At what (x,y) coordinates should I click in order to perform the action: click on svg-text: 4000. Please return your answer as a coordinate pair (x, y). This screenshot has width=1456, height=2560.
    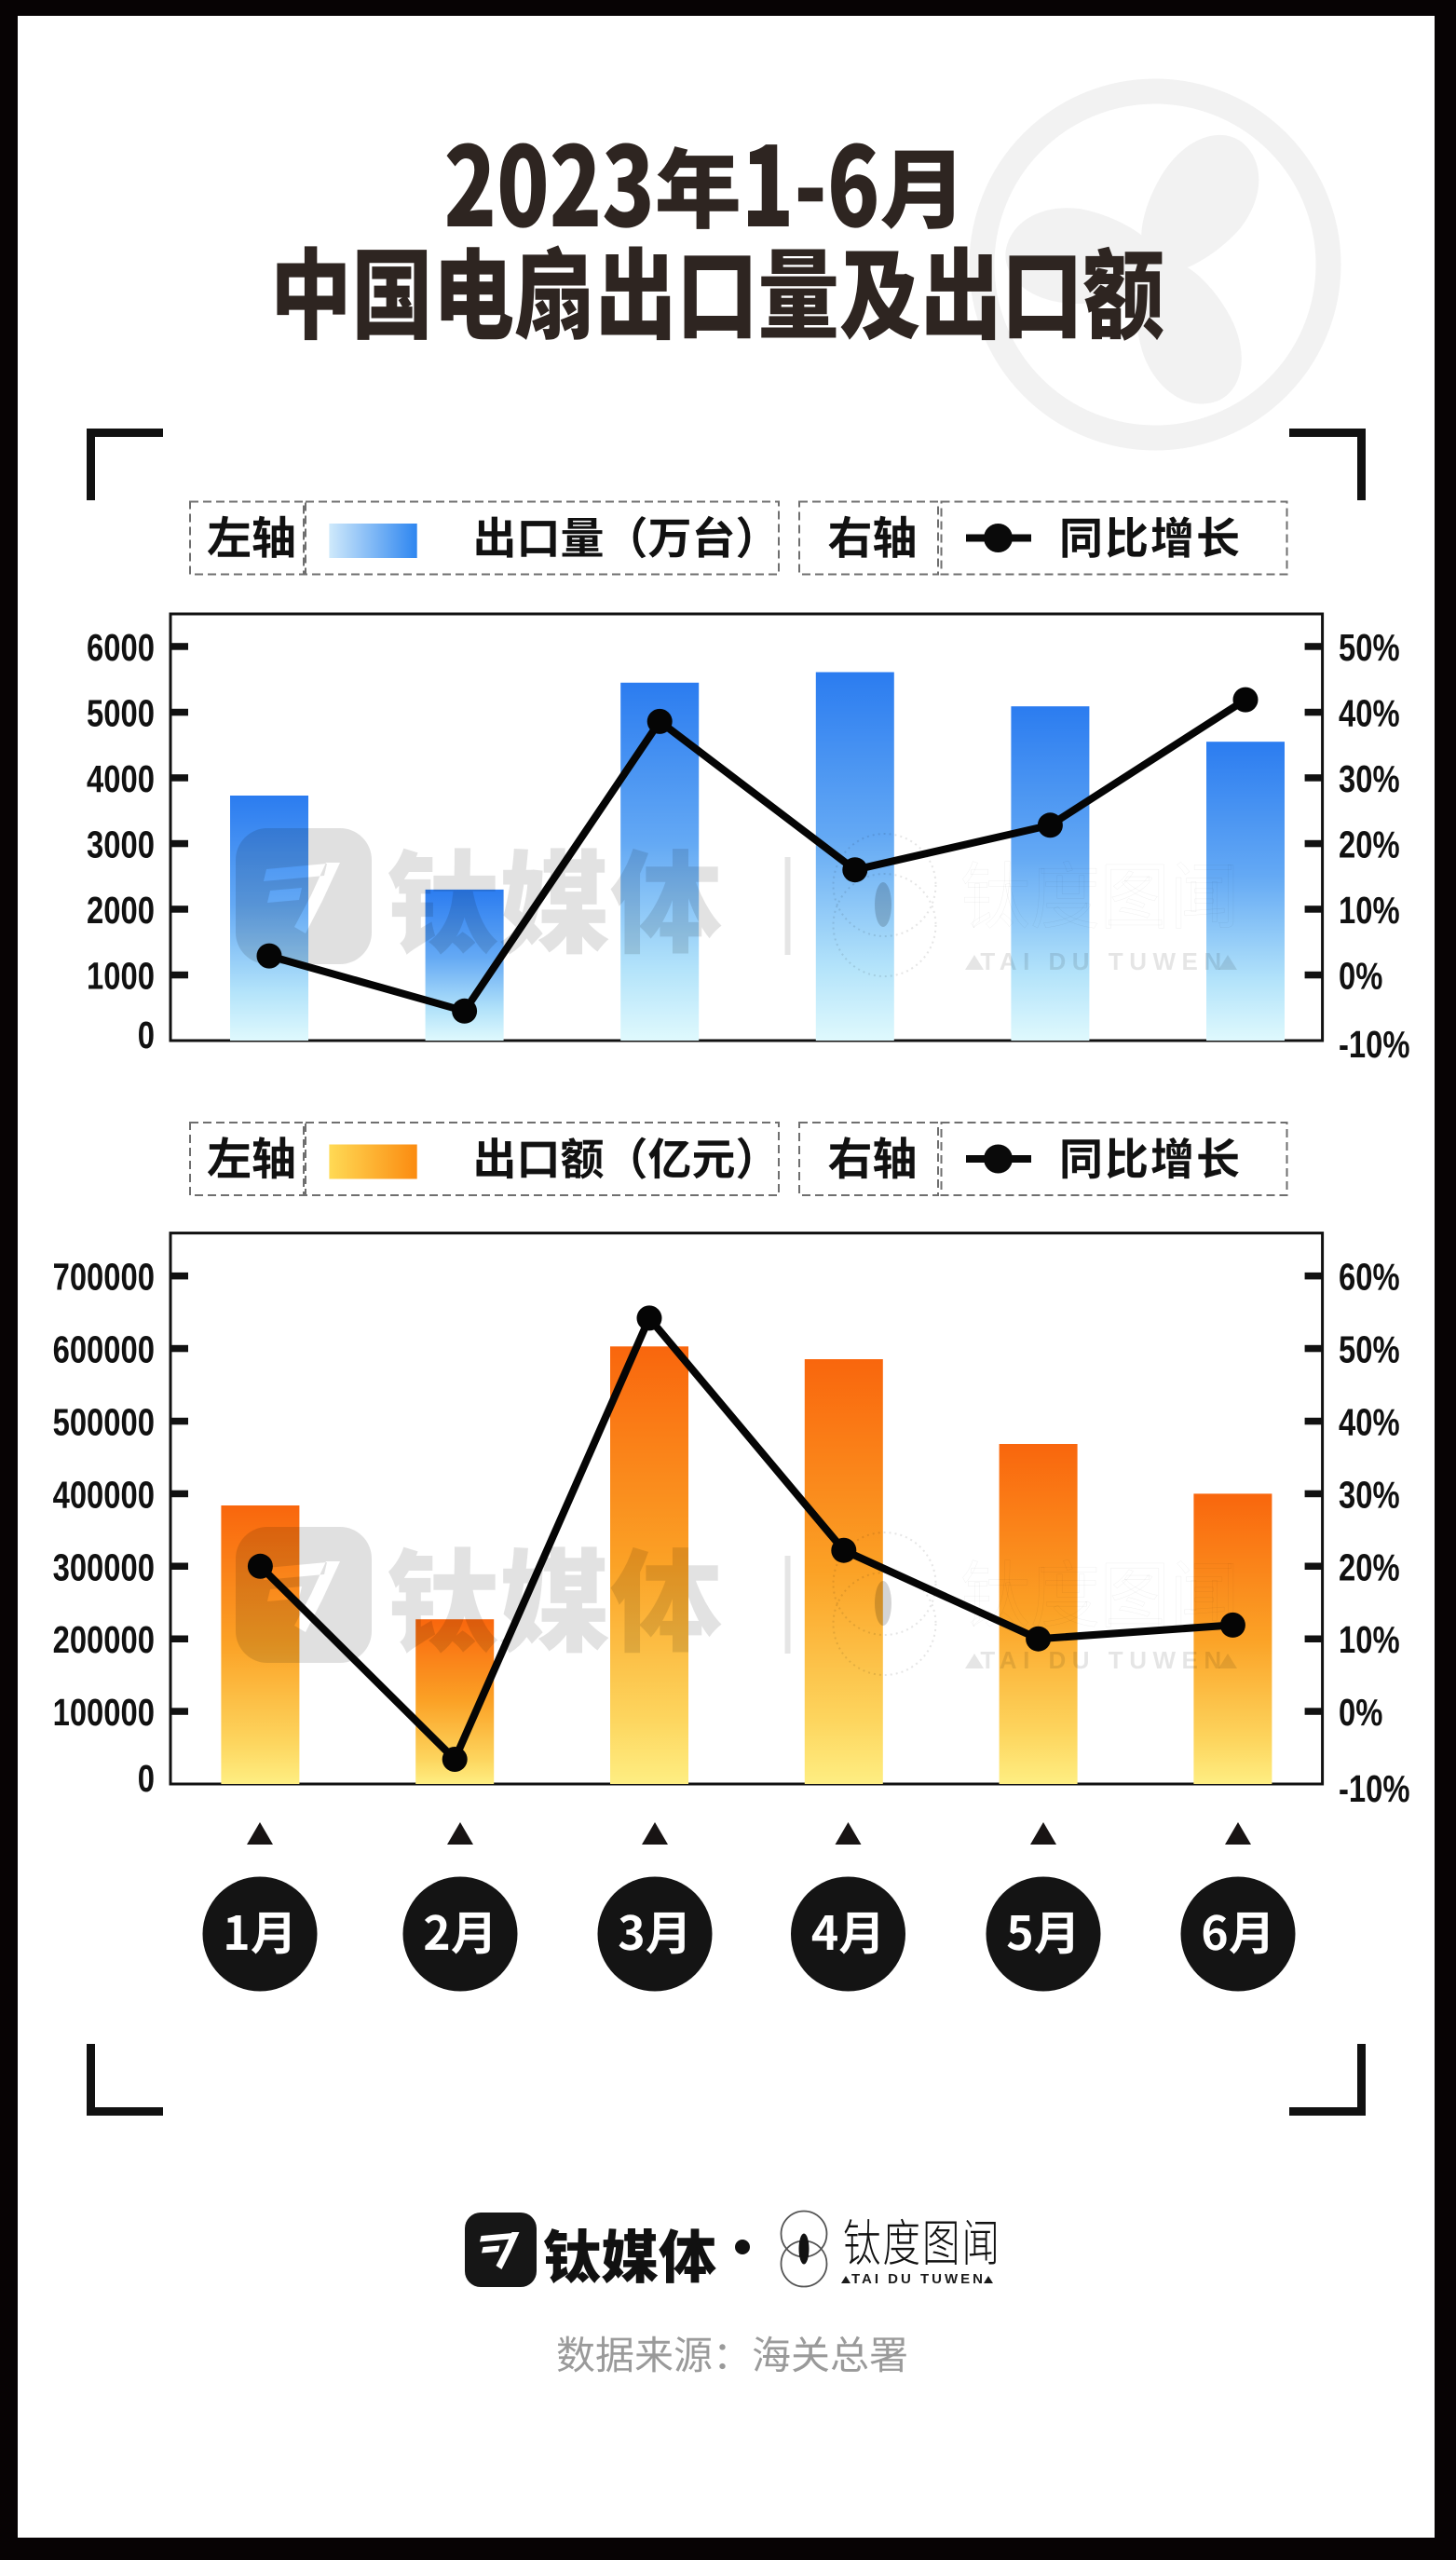
    Looking at the image, I should click on (121, 777).